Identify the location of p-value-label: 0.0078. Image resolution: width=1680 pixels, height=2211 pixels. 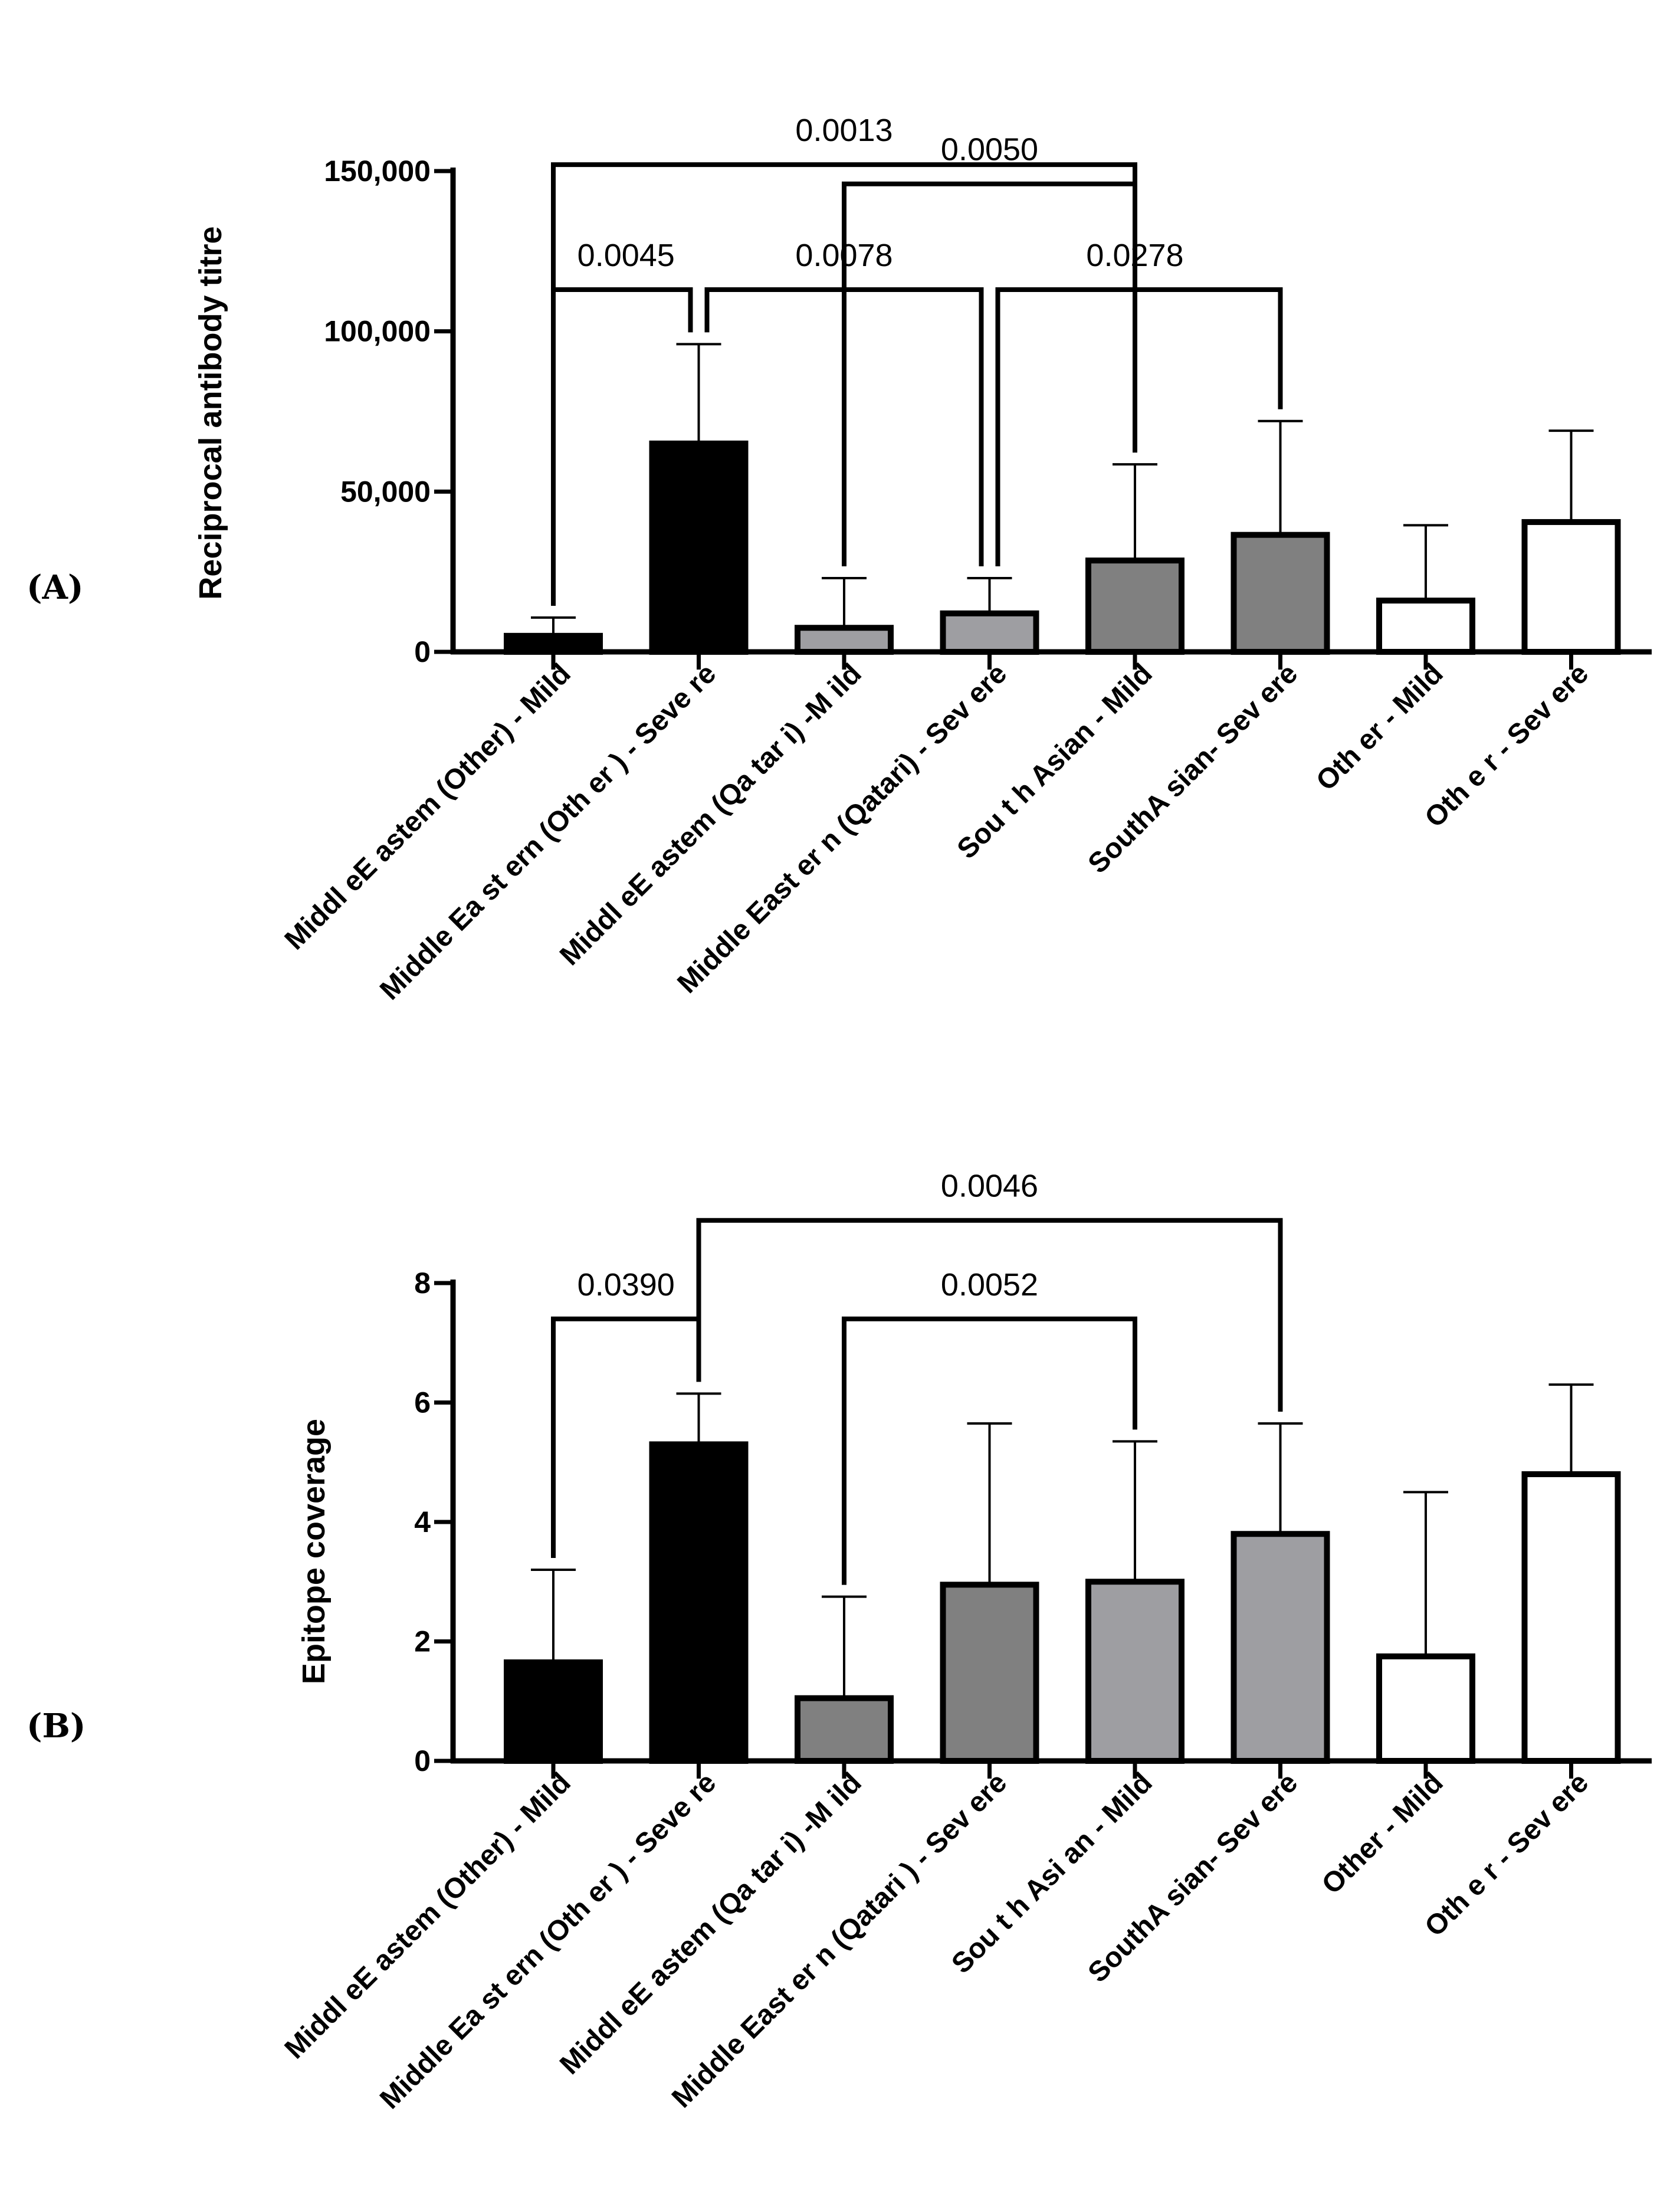
(843, 256).